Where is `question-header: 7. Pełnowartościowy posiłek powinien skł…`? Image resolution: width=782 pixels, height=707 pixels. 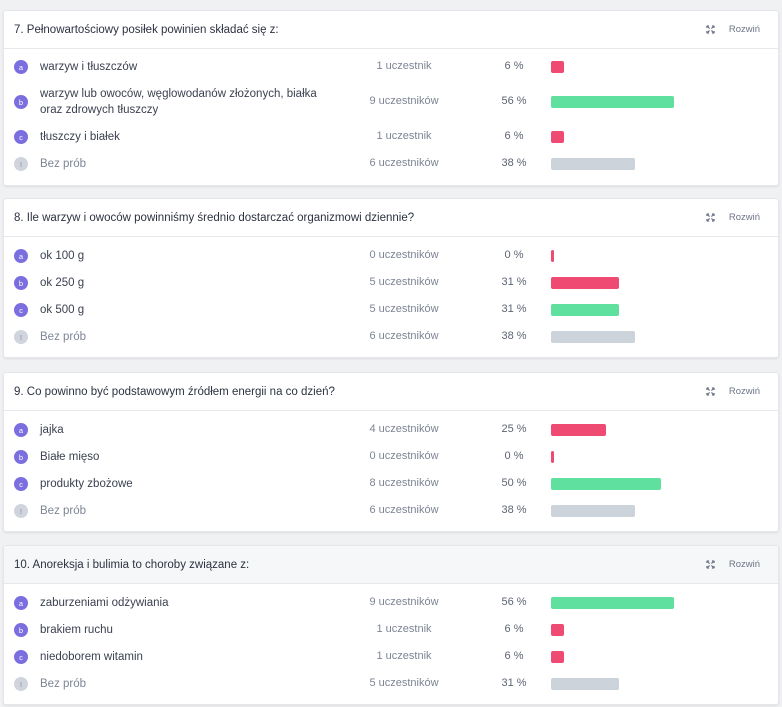
question-header: 7. Pełnowartościowy posiłek powinien skł… is located at coordinates (391, 30).